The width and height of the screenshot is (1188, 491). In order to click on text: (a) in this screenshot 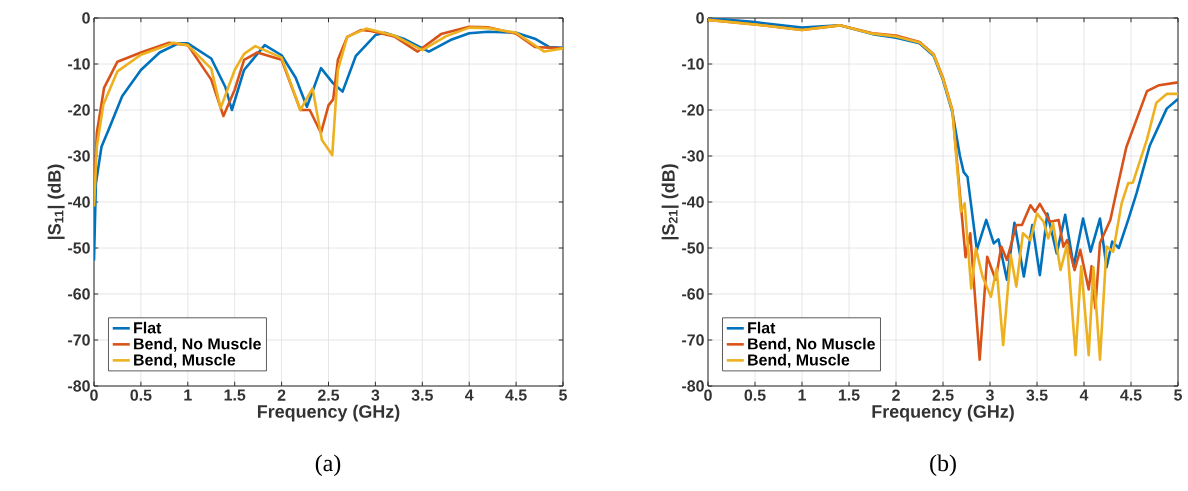, I will do `click(328, 465)`.